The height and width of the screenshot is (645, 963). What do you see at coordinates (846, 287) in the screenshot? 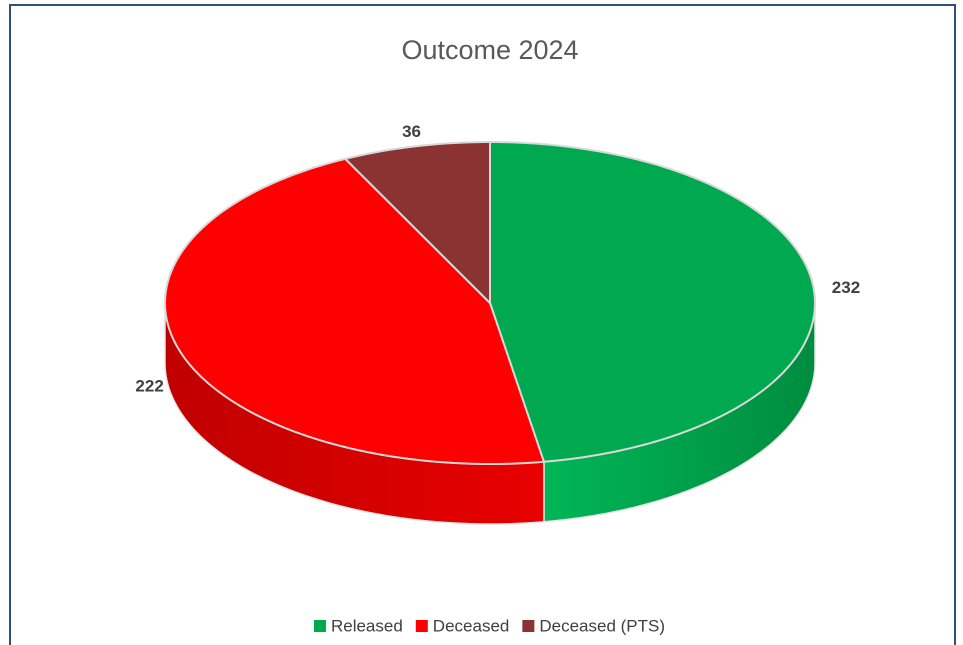
I see `data-label: 232` at bounding box center [846, 287].